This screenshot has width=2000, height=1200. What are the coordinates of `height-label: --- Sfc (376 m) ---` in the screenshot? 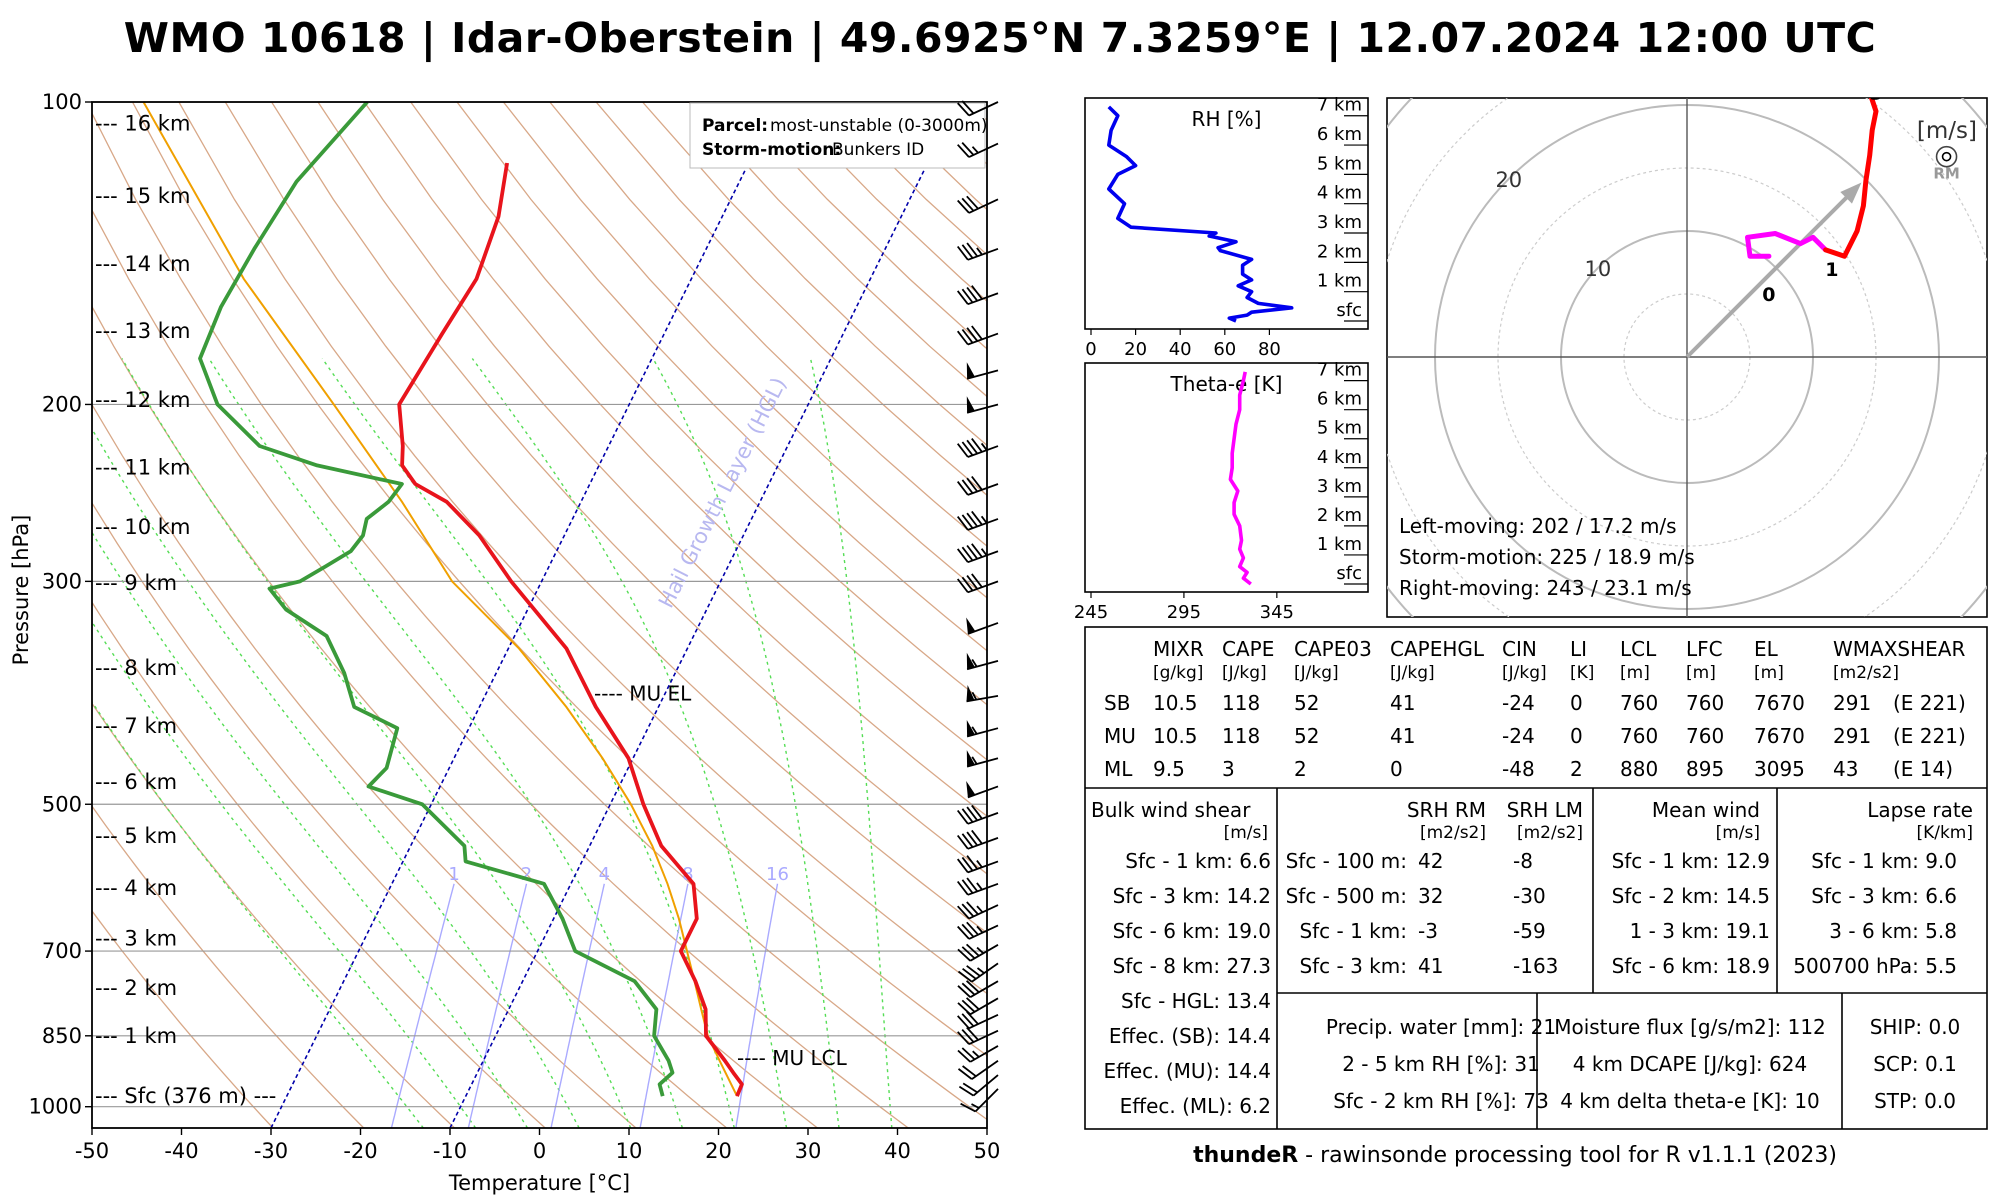 It's located at (185, 1096).